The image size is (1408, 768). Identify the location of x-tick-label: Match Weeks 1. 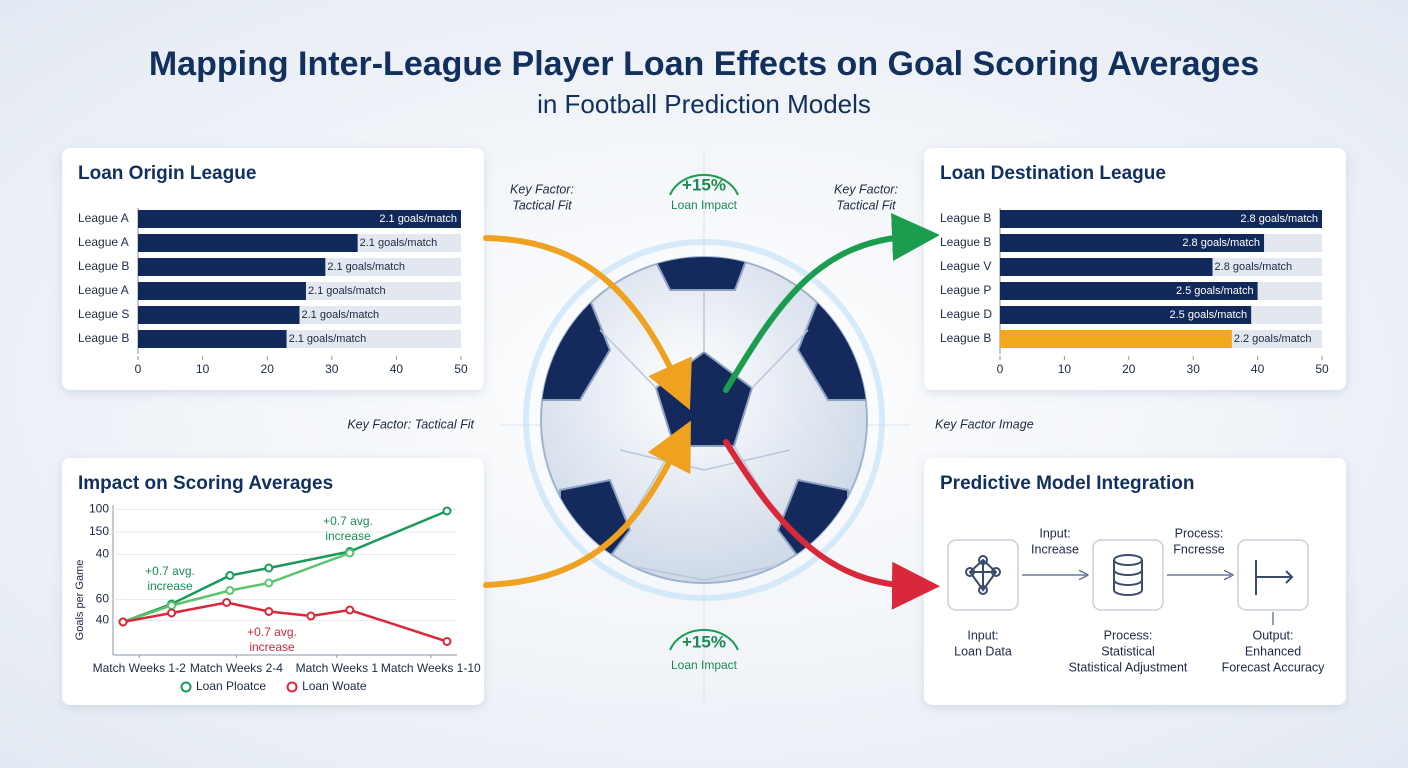
(337, 668).